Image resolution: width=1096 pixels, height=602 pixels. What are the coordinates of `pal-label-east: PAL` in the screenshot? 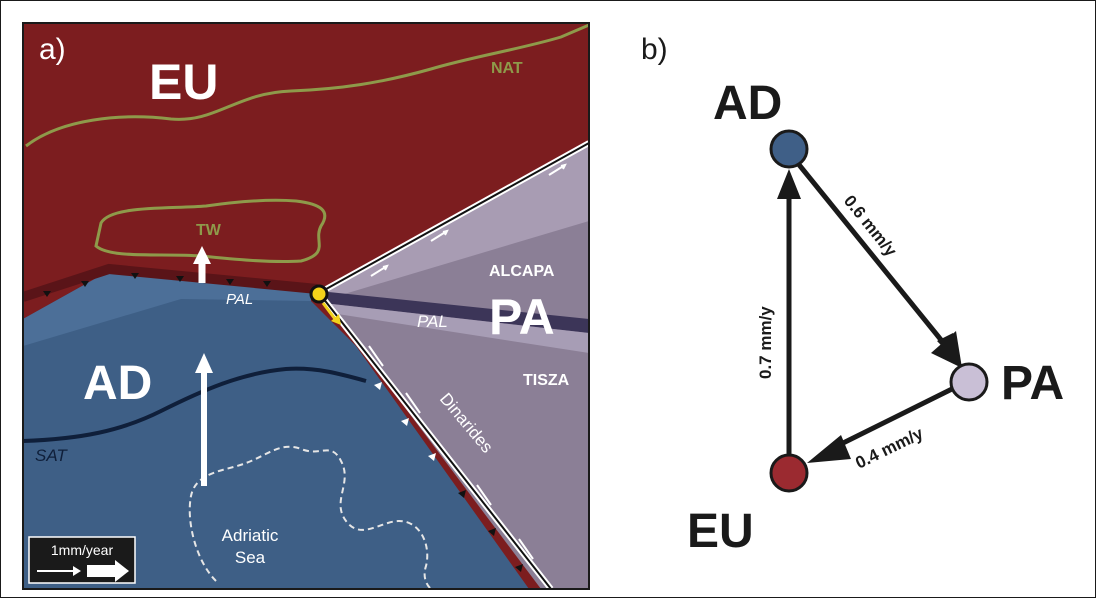 It's located at (432, 321).